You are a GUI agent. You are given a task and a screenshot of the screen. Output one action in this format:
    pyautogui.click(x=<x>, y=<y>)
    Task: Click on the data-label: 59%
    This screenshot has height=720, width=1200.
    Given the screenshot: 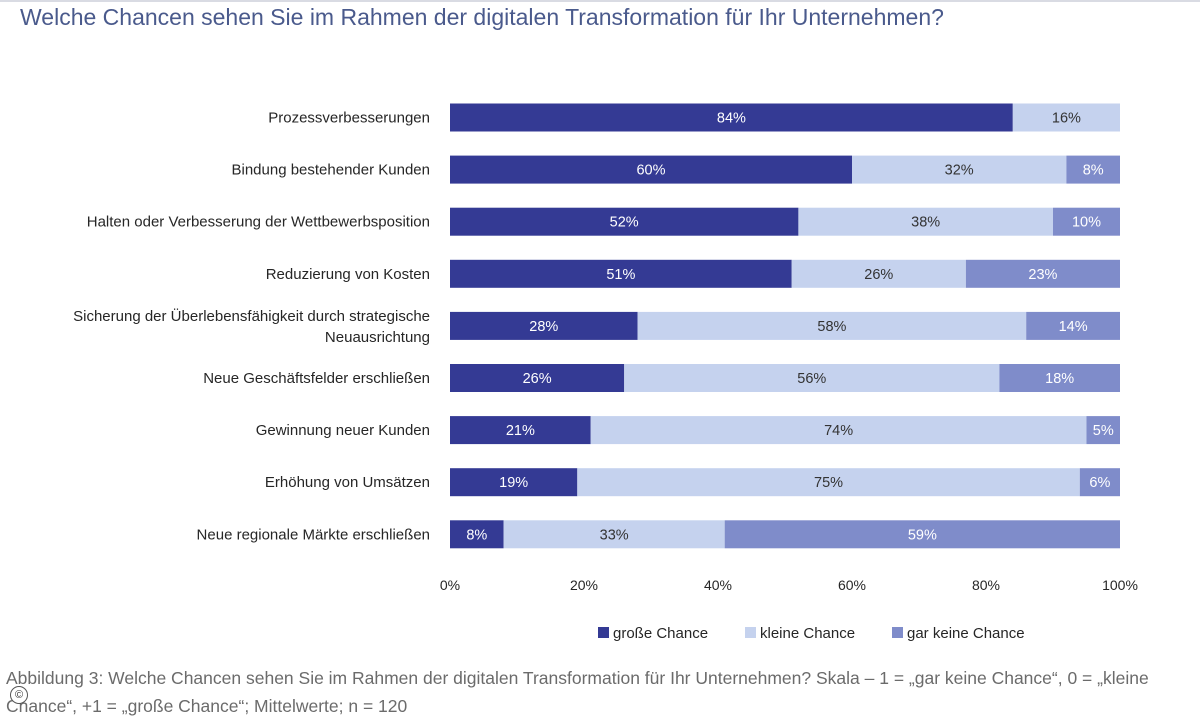 What is the action you would take?
    pyautogui.click(x=922, y=535)
    